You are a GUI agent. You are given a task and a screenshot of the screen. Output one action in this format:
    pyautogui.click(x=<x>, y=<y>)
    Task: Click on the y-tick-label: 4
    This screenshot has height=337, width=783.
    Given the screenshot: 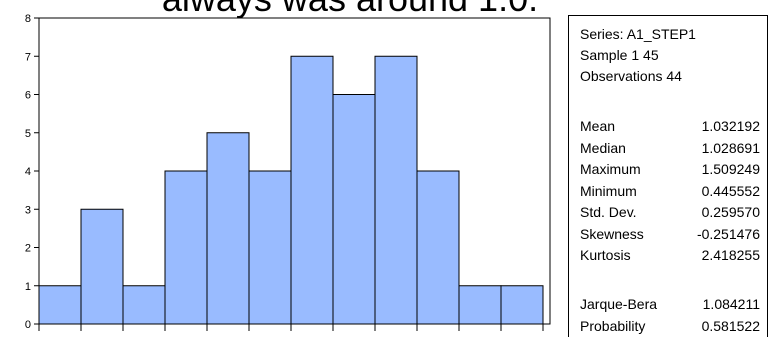 What is the action you would take?
    pyautogui.click(x=28, y=172)
    